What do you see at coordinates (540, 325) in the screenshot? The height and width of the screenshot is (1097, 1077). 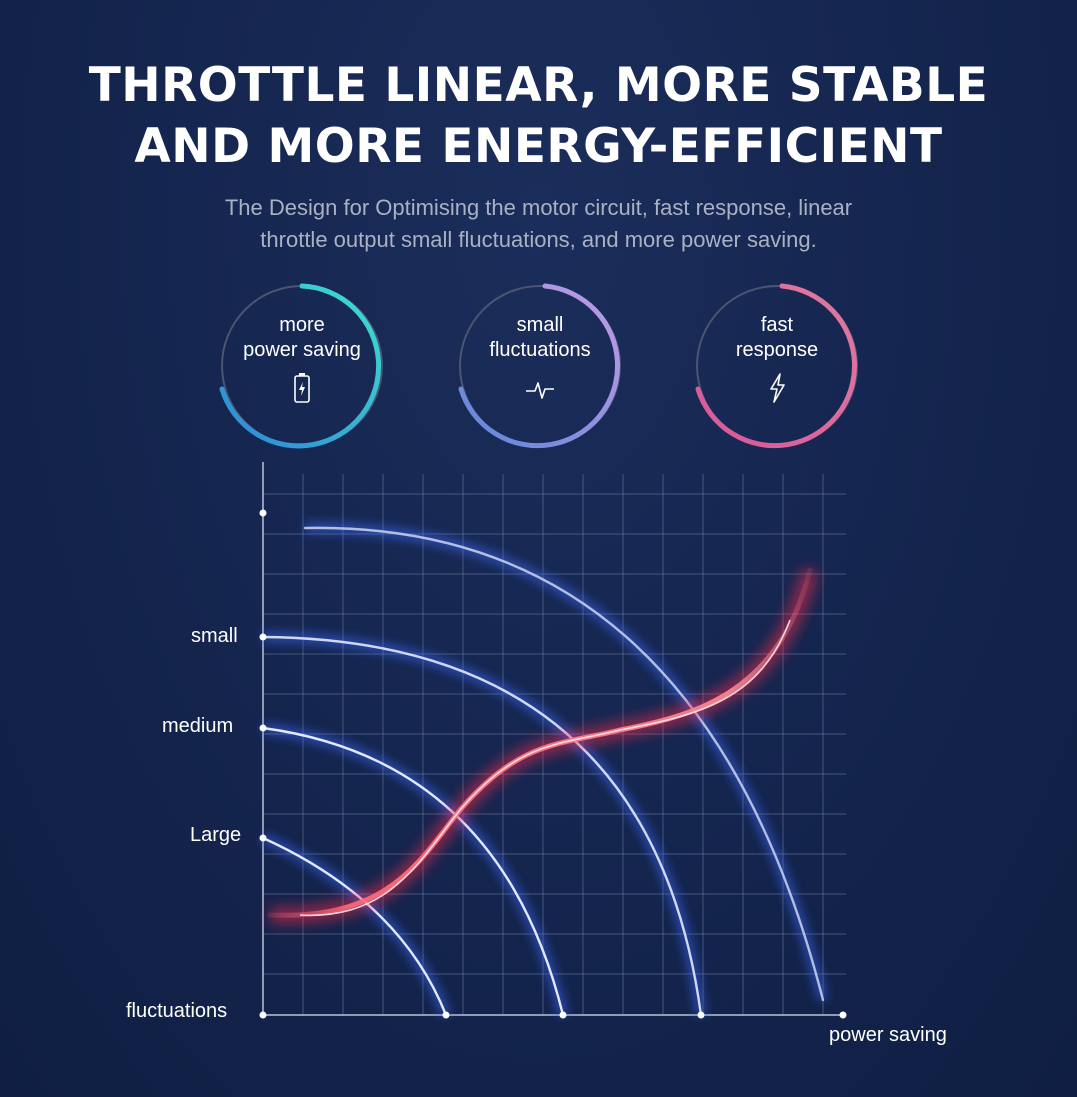 I see `badge-label-line-1: small` at bounding box center [540, 325].